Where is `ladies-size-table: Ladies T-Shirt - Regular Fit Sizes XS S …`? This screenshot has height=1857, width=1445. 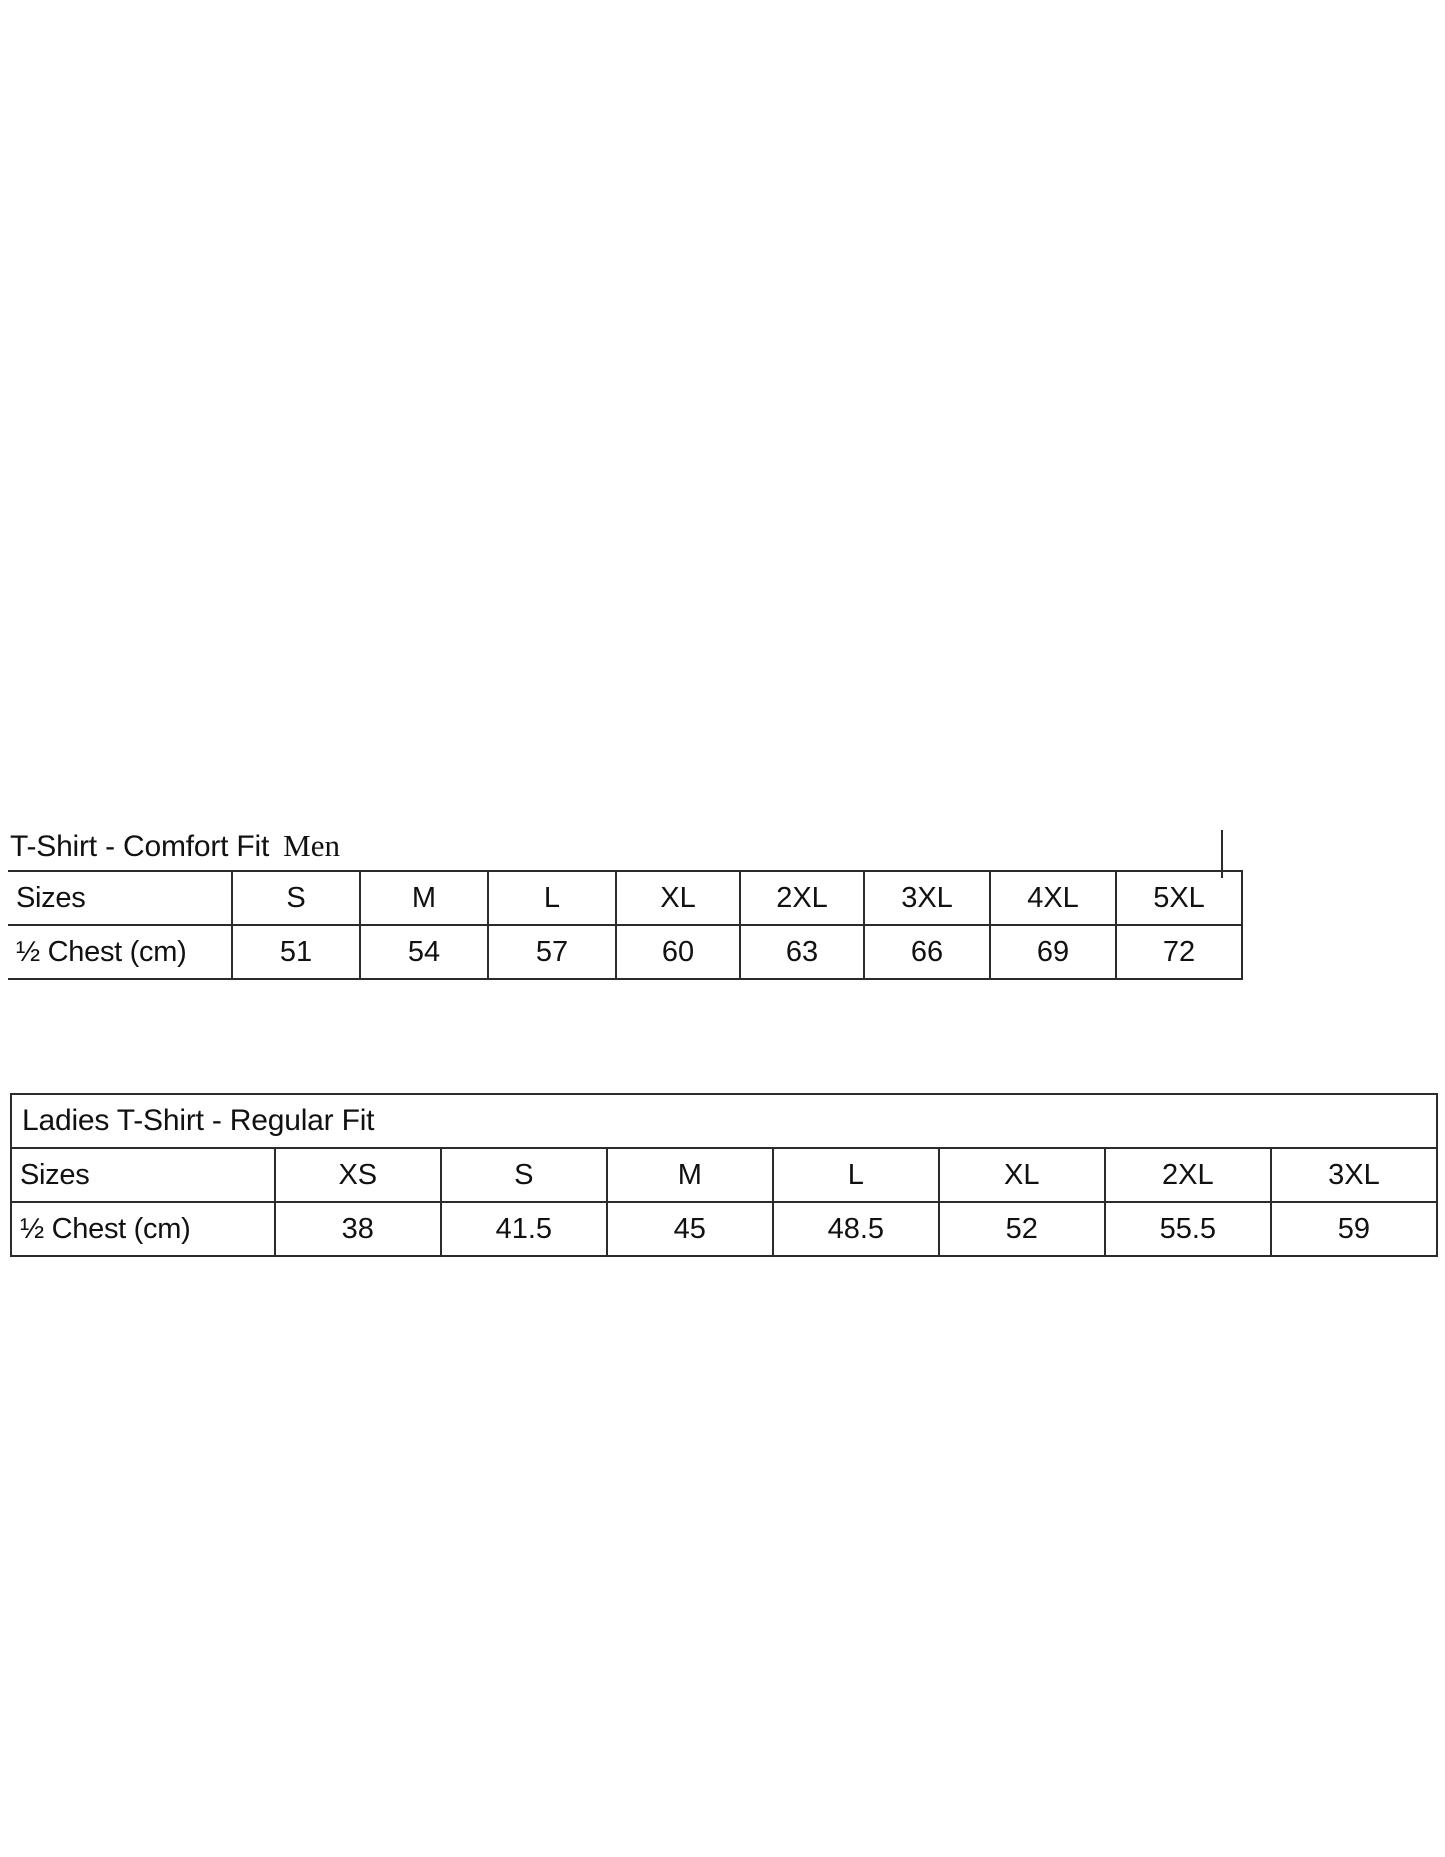
ladies-size-table: Ladies T-Shirt - Regular Fit Sizes XS S … is located at coordinates (724, 1175).